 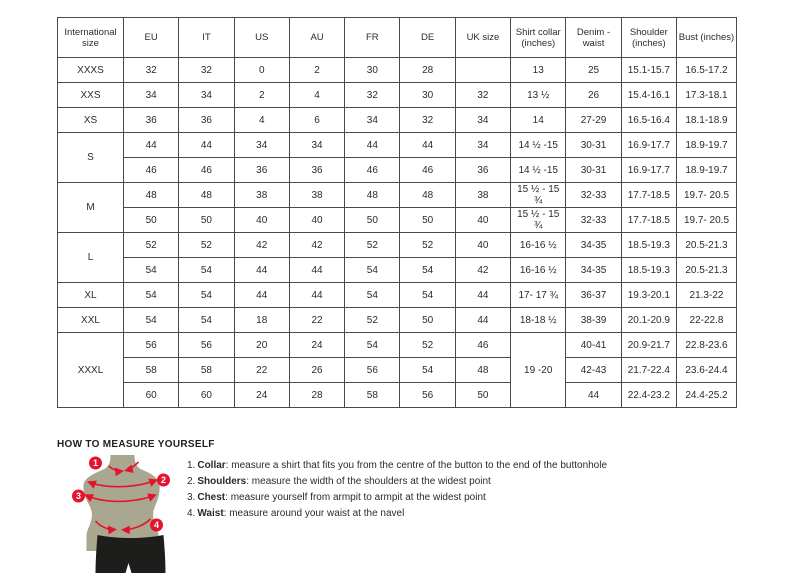 I want to click on svg-text: 2, so click(x=163, y=480).